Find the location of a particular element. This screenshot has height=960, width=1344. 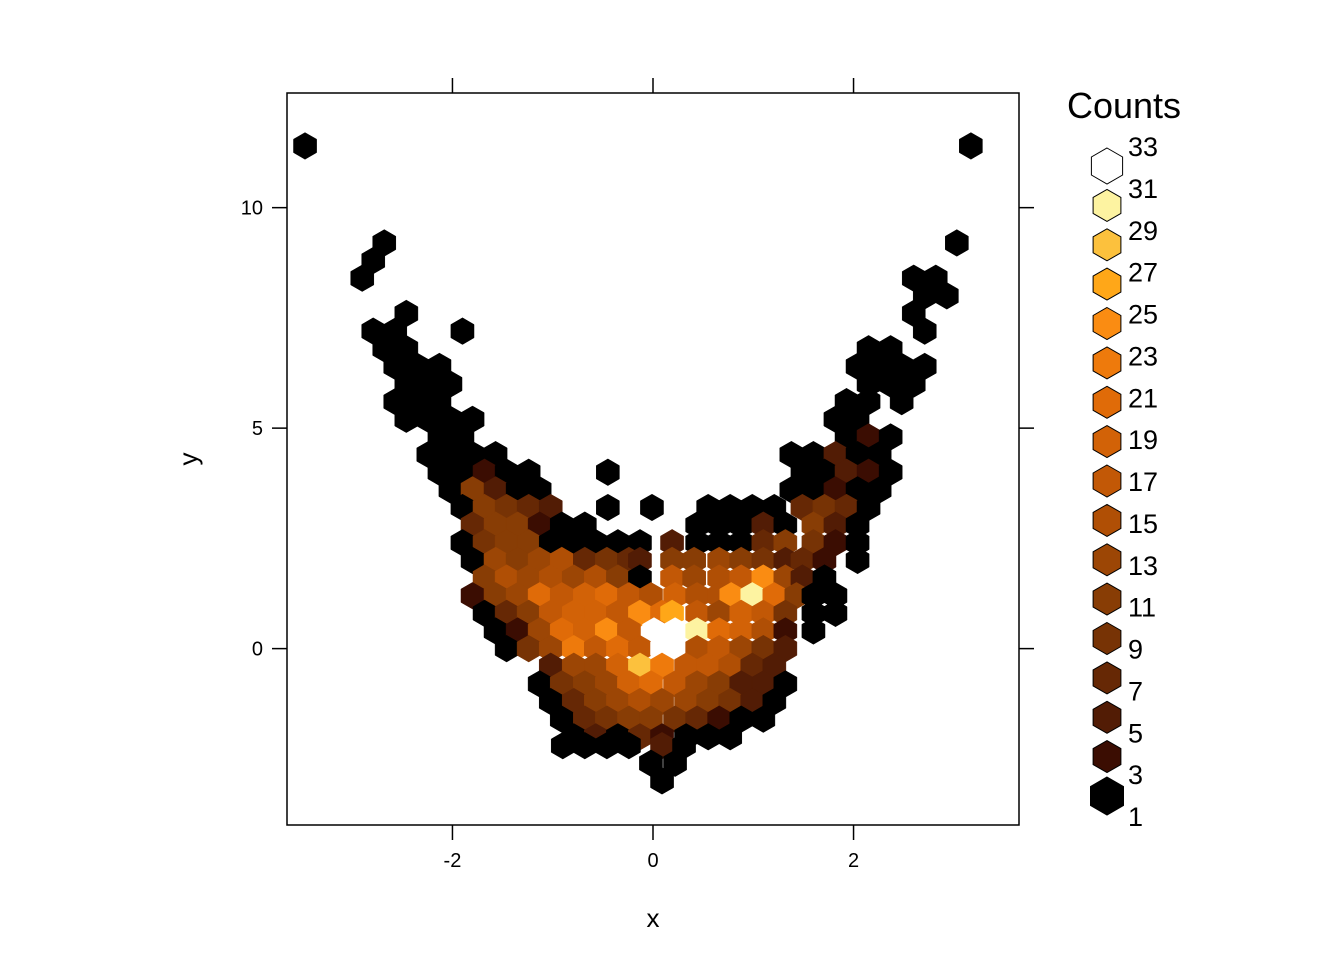

legend-label: 9 is located at coordinates (1135, 650).